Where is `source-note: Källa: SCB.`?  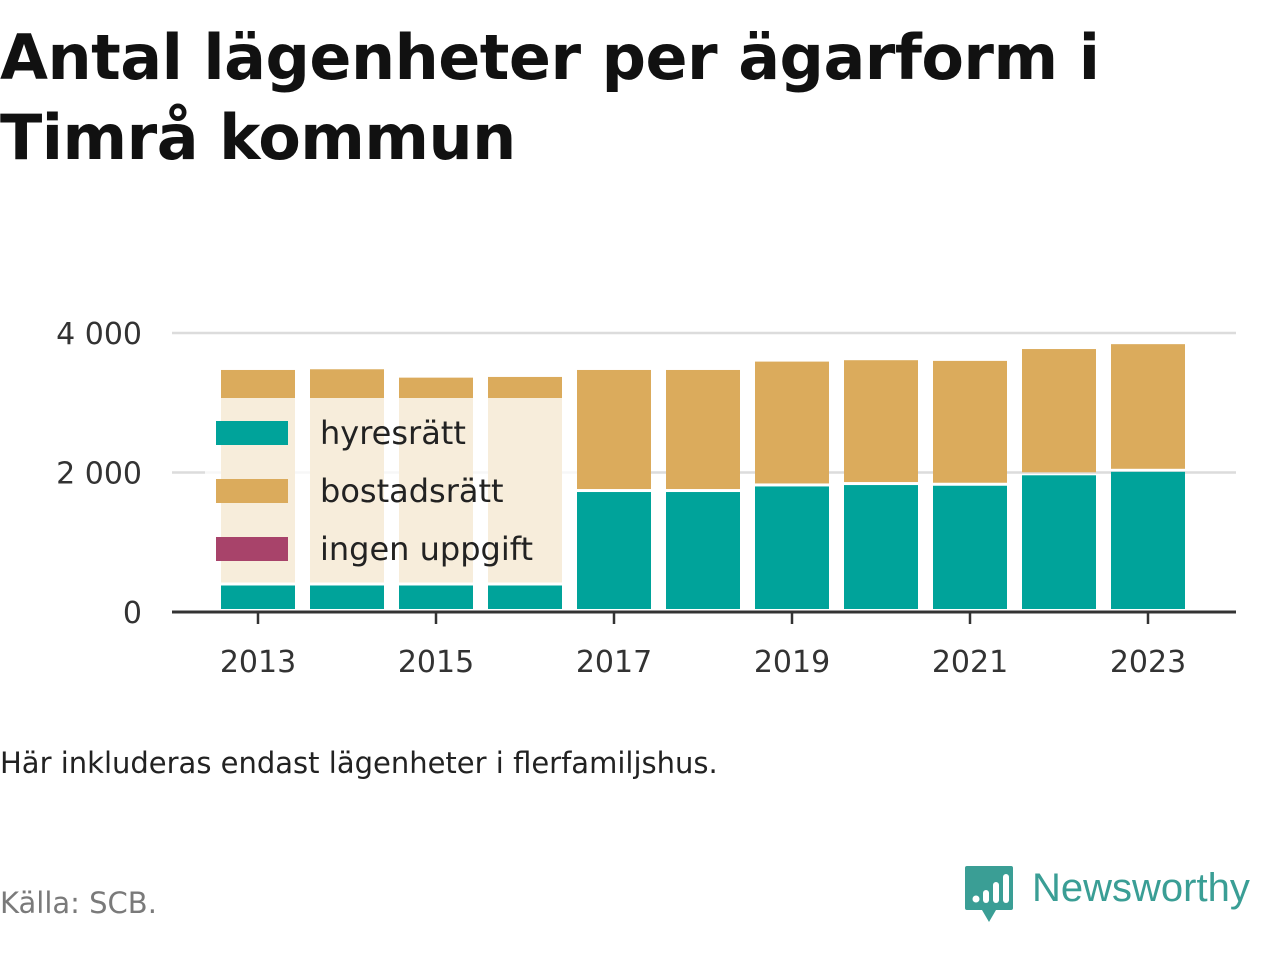
source-note: Källa: SCB. is located at coordinates (78, 903).